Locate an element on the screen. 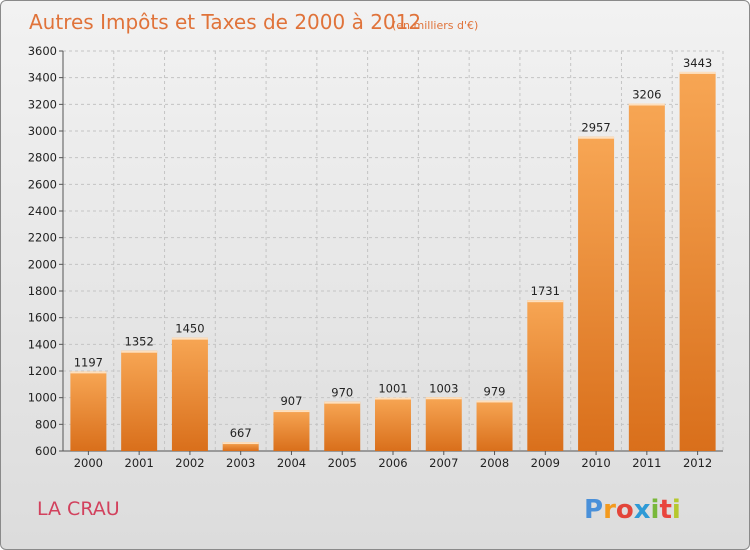 This screenshot has height=550, width=750. data-label-2005: 970 is located at coordinates (342, 393).